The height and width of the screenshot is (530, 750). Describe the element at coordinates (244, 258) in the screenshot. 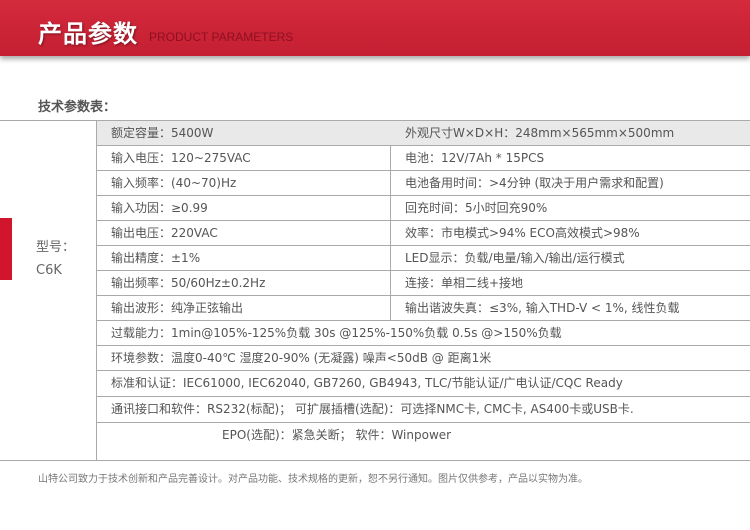

I see `spec-cell-left: 输出精度：±1%` at that location.